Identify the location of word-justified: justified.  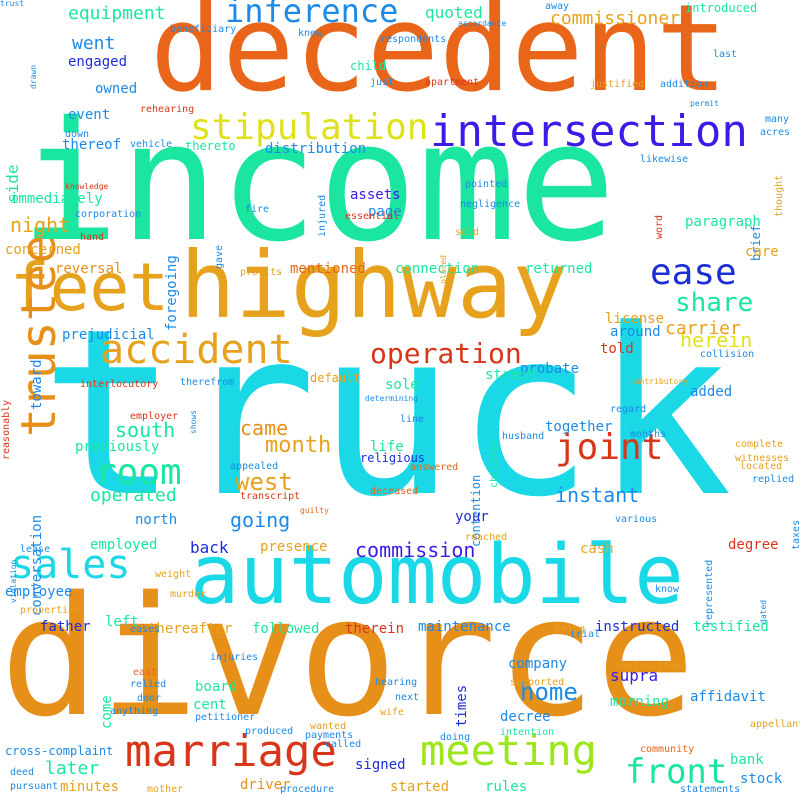
(617, 84).